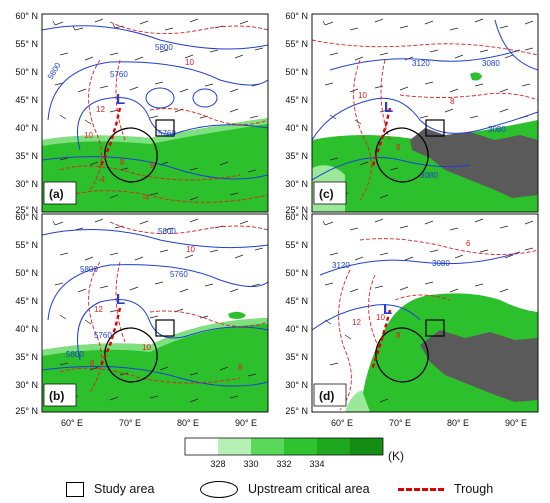 This screenshot has height=503, width=550. What do you see at coordinates (429, 423) in the screenshot?
I see `x-axis-right: 60° E 70° E 80° E 90° E` at bounding box center [429, 423].